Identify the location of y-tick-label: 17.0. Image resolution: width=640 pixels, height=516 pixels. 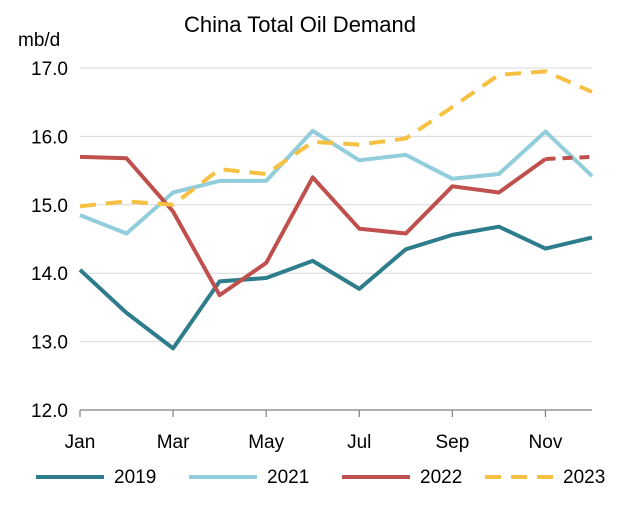
(49, 69).